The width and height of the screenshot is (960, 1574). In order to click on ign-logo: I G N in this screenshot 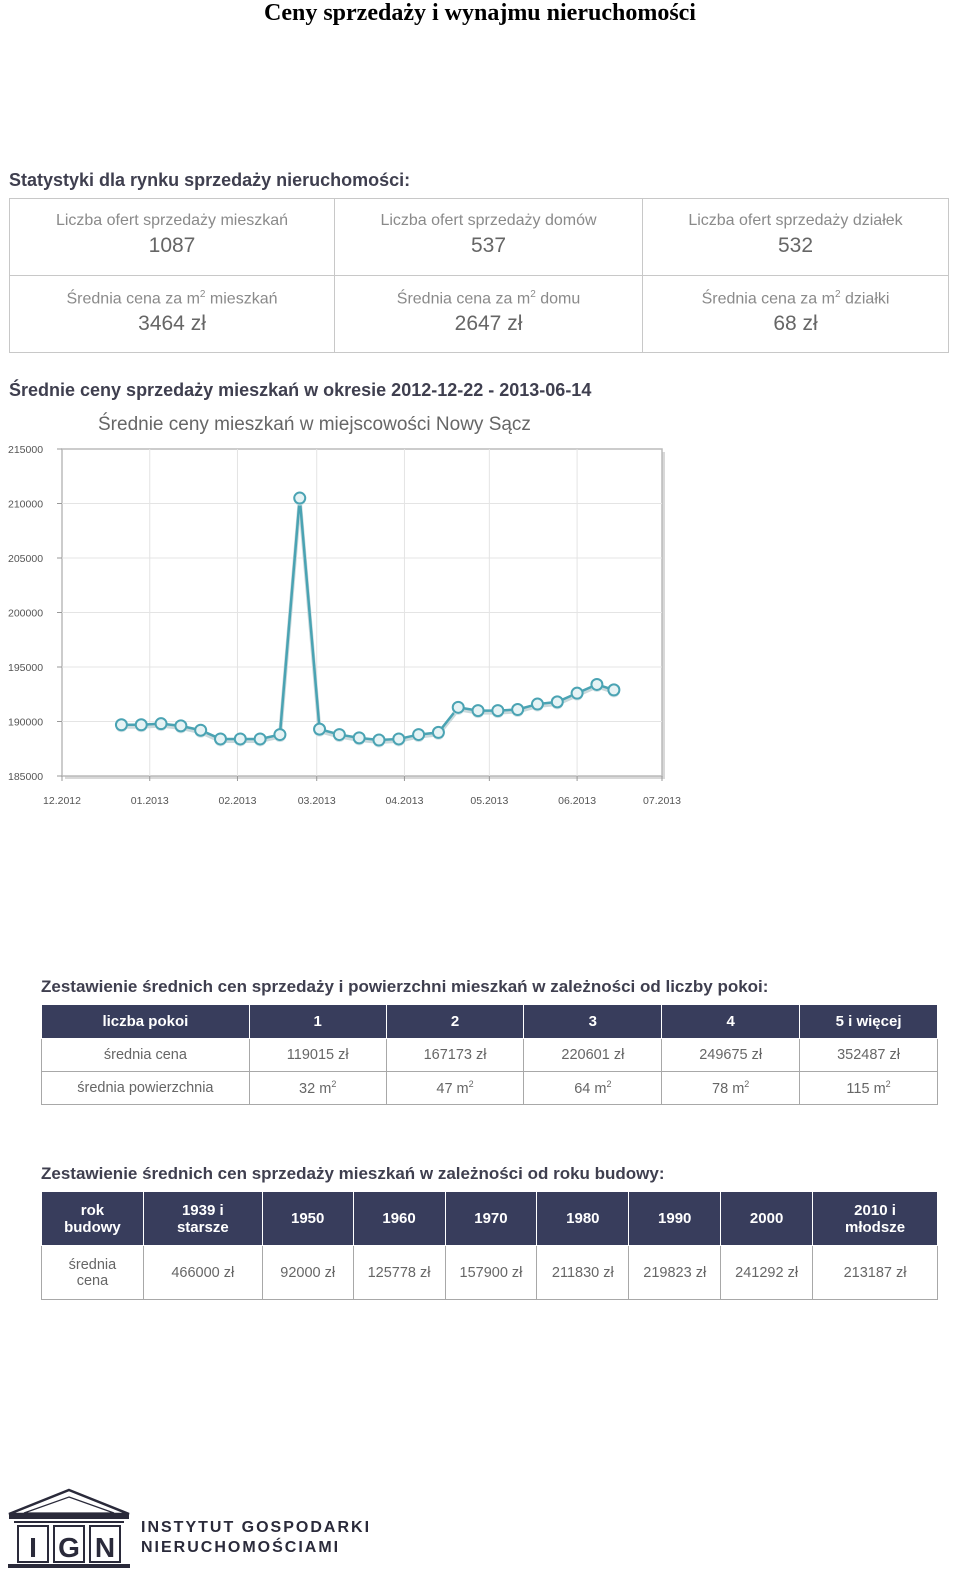, I will do `click(69, 1531)`.